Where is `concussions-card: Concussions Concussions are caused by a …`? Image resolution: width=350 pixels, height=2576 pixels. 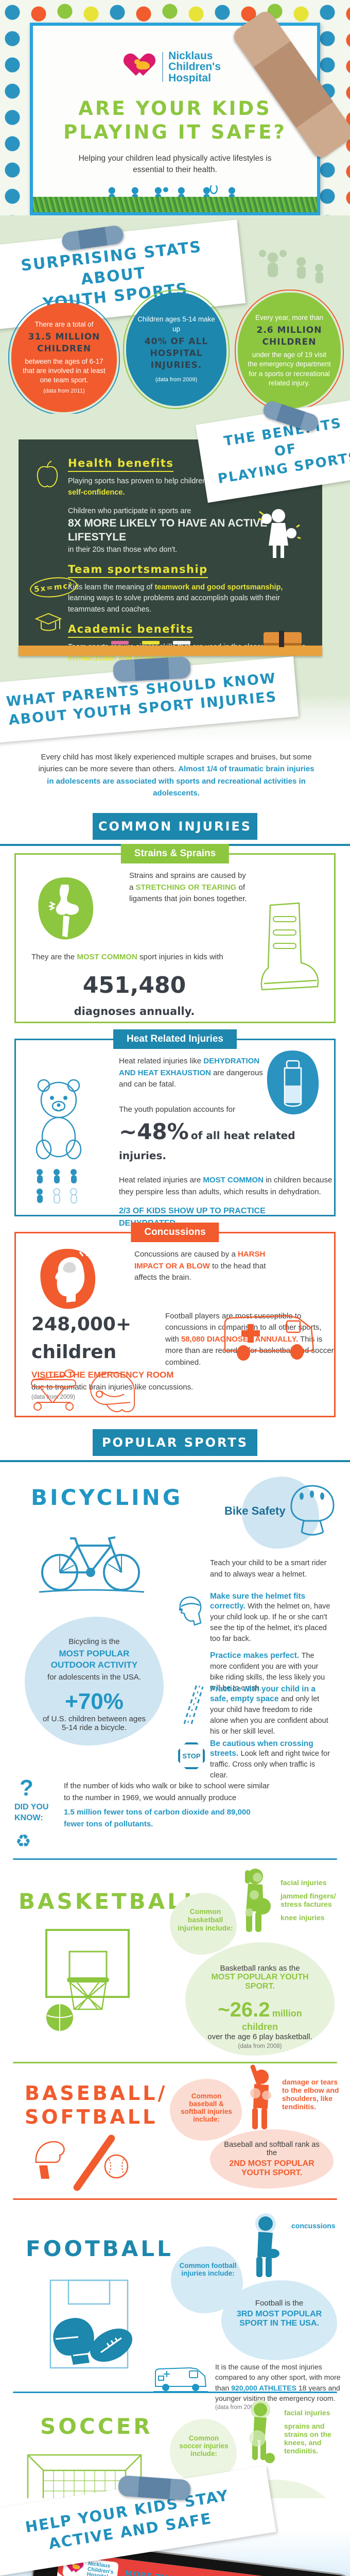
concussions-card: Concussions Concussions are caused by a … is located at coordinates (175, 1320).